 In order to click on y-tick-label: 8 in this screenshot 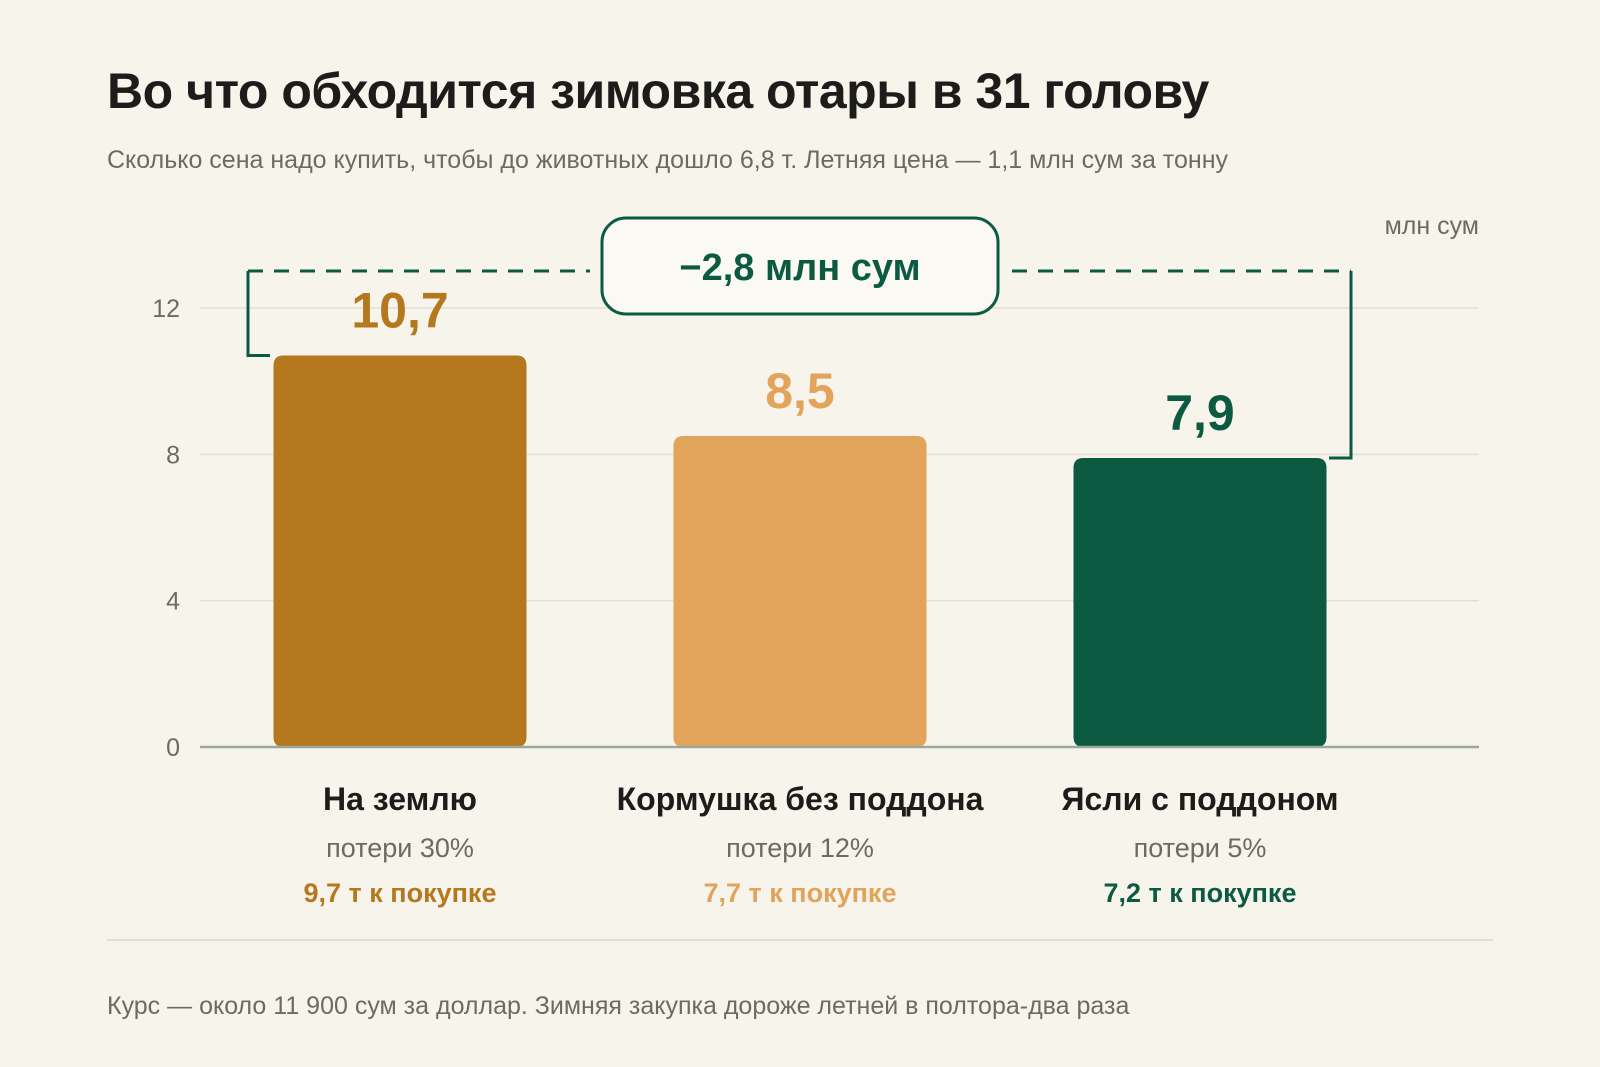, I will do `click(173, 455)`.